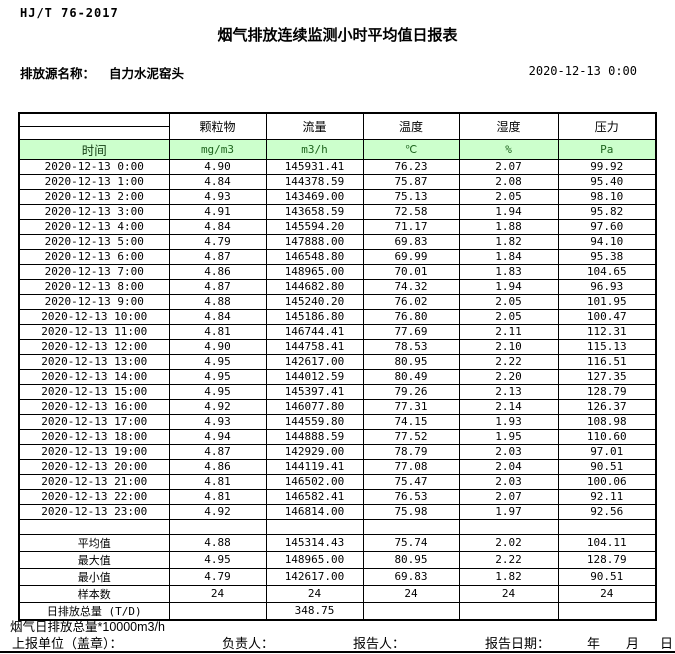 The height and width of the screenshot is (654, 675). What do you see at coordinates (607, 226) in the screenshot?
I see `value-cell-4: 97.60` at bounding box center [607, 226].